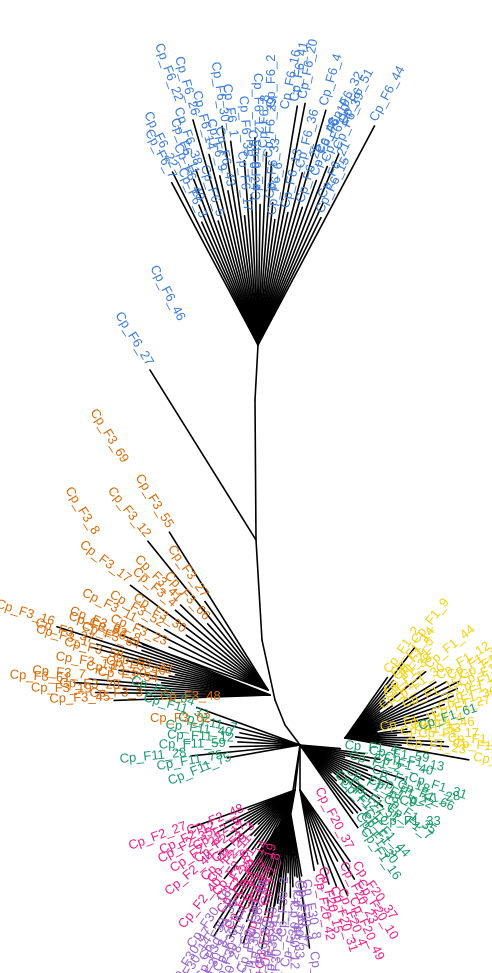  What do you see at coordinates (482, 761) in the screenshot?
I see `tip-label: Cp_F1_29` at bounding box center [482, 761].